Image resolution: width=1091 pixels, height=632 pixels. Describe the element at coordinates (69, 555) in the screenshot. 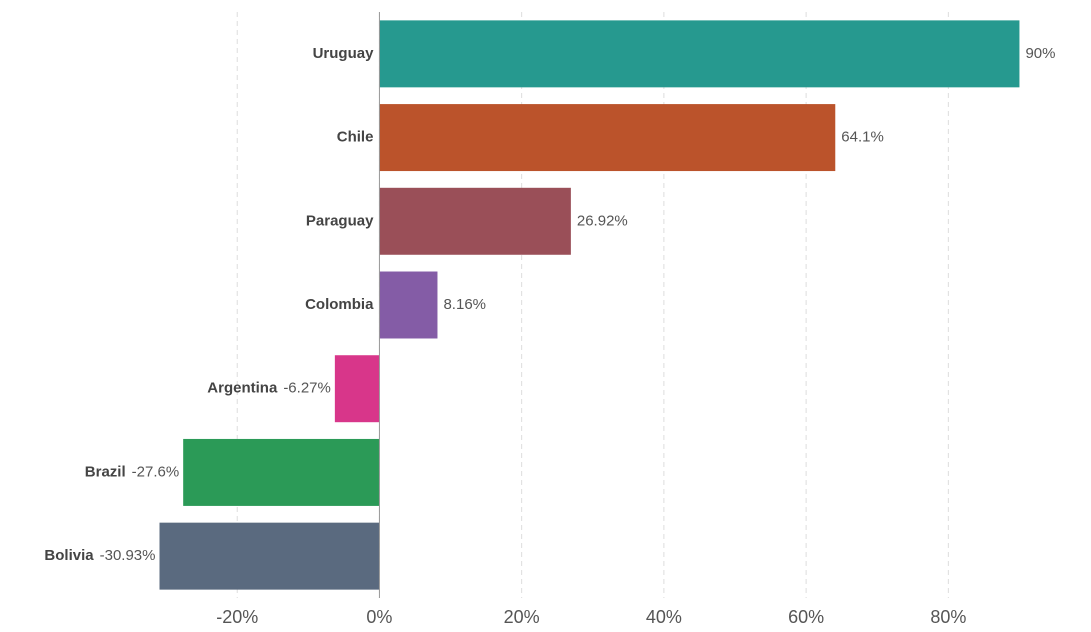

I see `category-label: Bolivia` at that location.